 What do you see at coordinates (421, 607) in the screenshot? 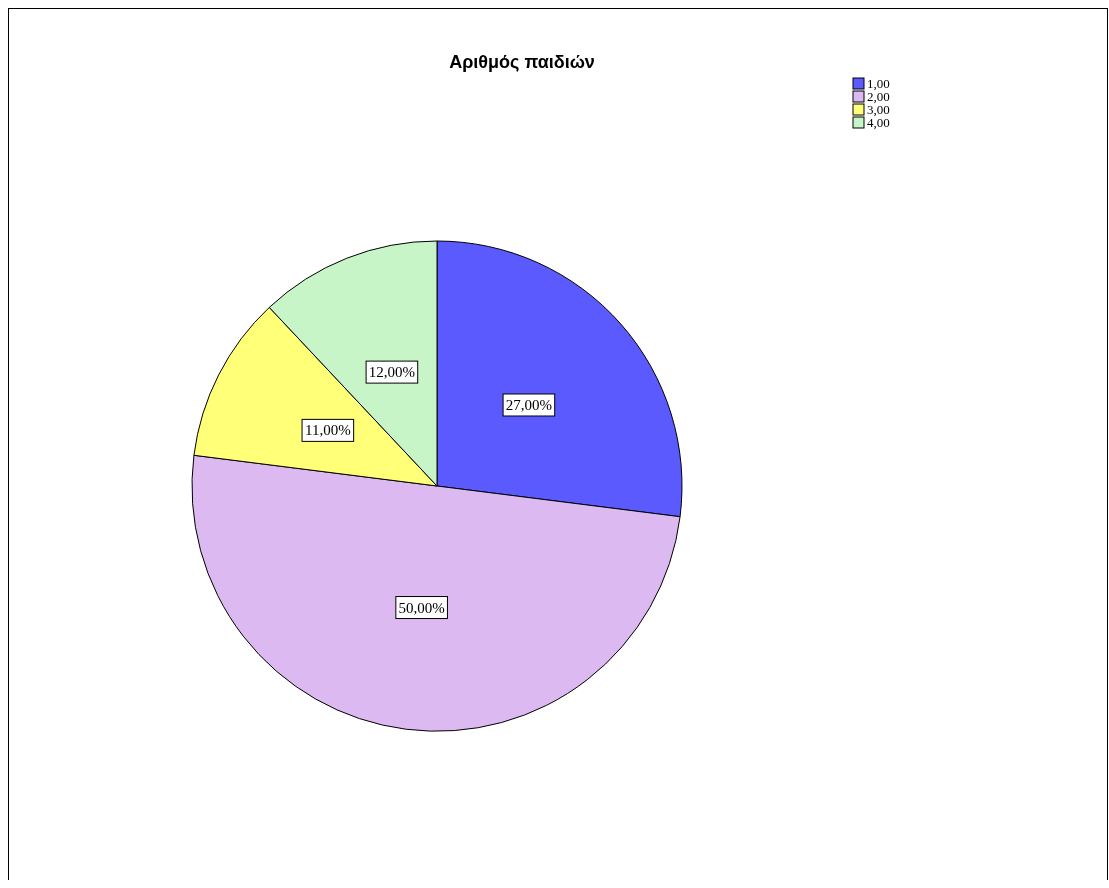
I see `data-label: 50,00%` at bounding box center [421, 607].